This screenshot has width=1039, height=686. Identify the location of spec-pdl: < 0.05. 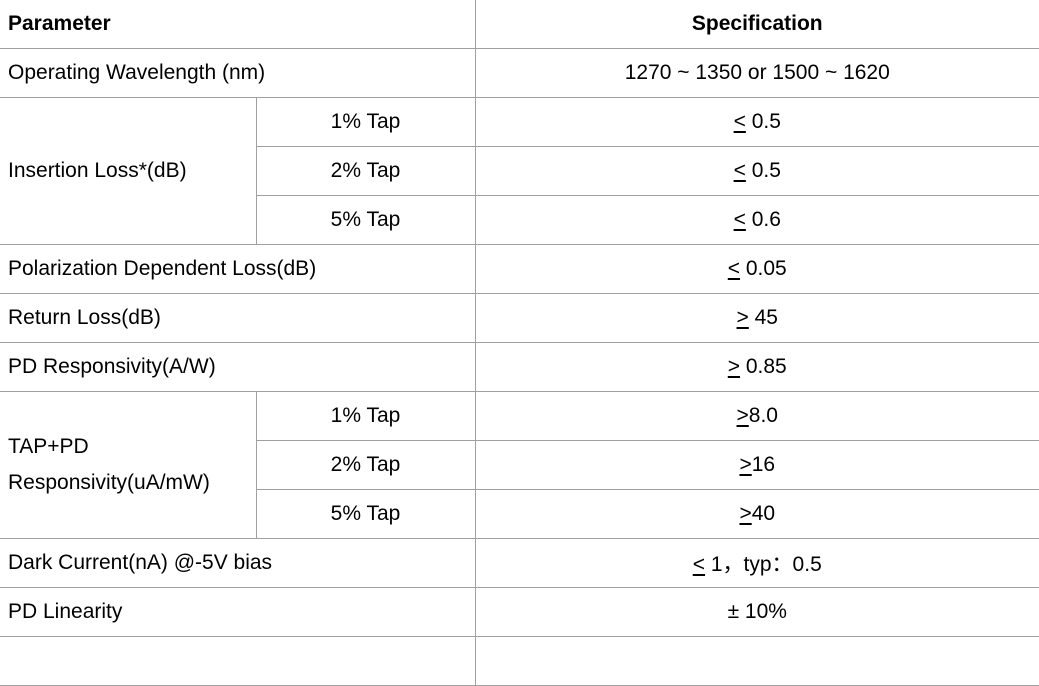
(756, 269).